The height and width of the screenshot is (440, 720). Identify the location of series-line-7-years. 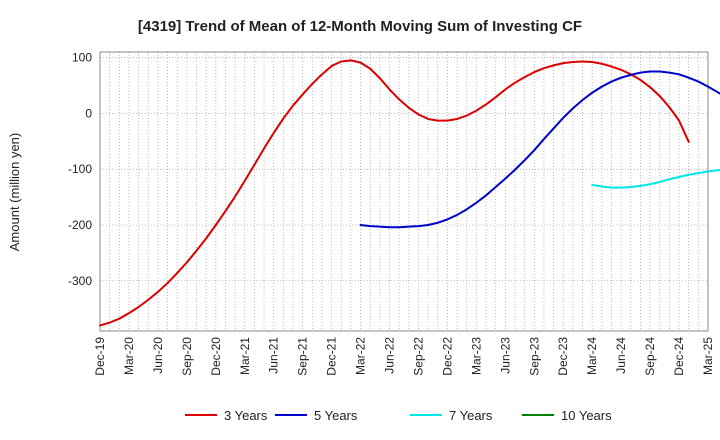
(655, 179).